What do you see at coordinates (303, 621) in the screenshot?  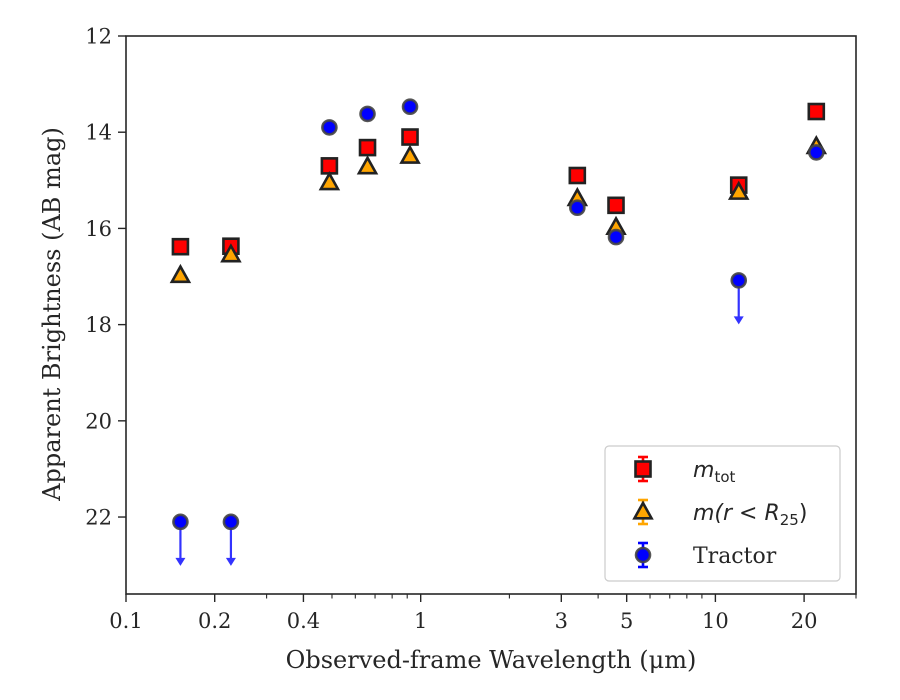 I see `x-tick-label: 0.4` at bounding box center [303, 621].